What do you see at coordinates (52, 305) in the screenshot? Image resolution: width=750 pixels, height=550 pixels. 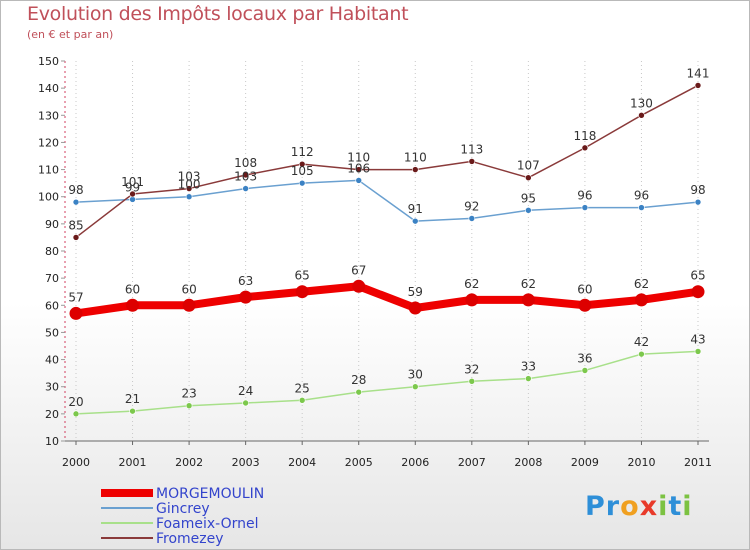 I see `y-tick-label: 60` at bounding box center [52, 305].